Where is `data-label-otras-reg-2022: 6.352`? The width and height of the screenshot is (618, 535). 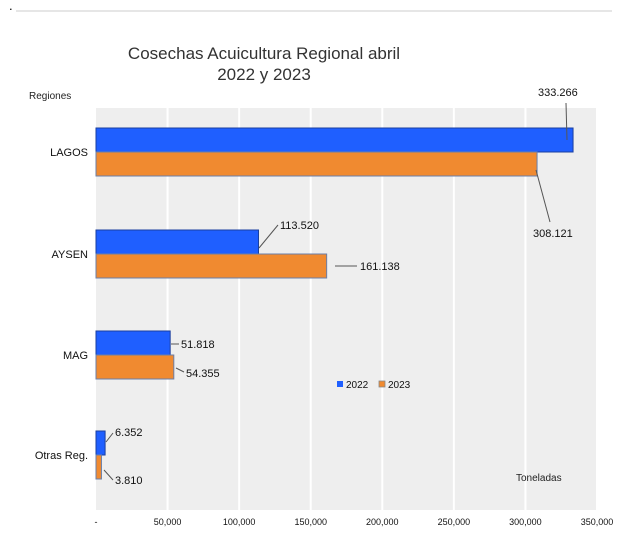 data-label-otras-reg-2022: 6.352 is located at coordinates (129, 433).